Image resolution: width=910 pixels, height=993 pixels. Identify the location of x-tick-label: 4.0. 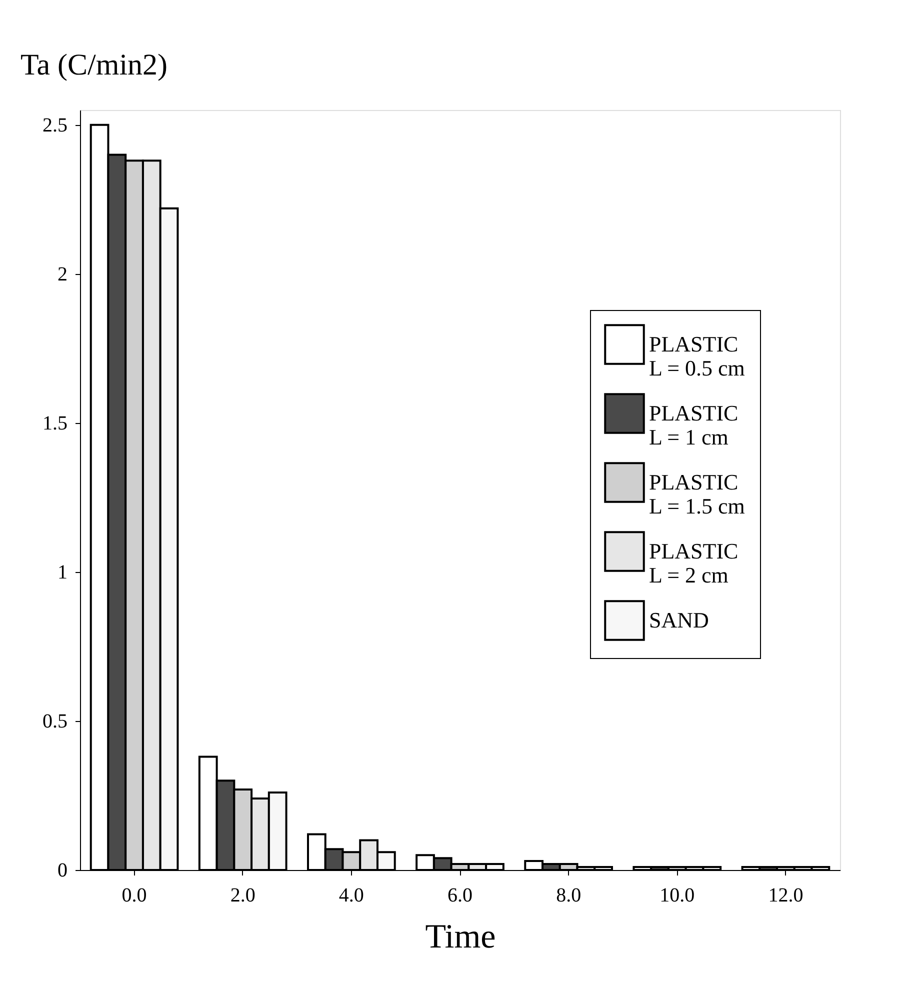
(351, 895).